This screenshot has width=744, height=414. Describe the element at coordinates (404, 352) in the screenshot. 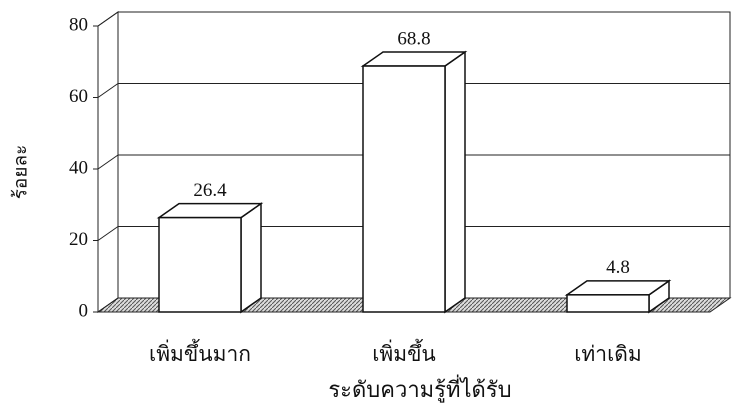

I see `x-tick-label: เพิ่มขึ้น` at that location.